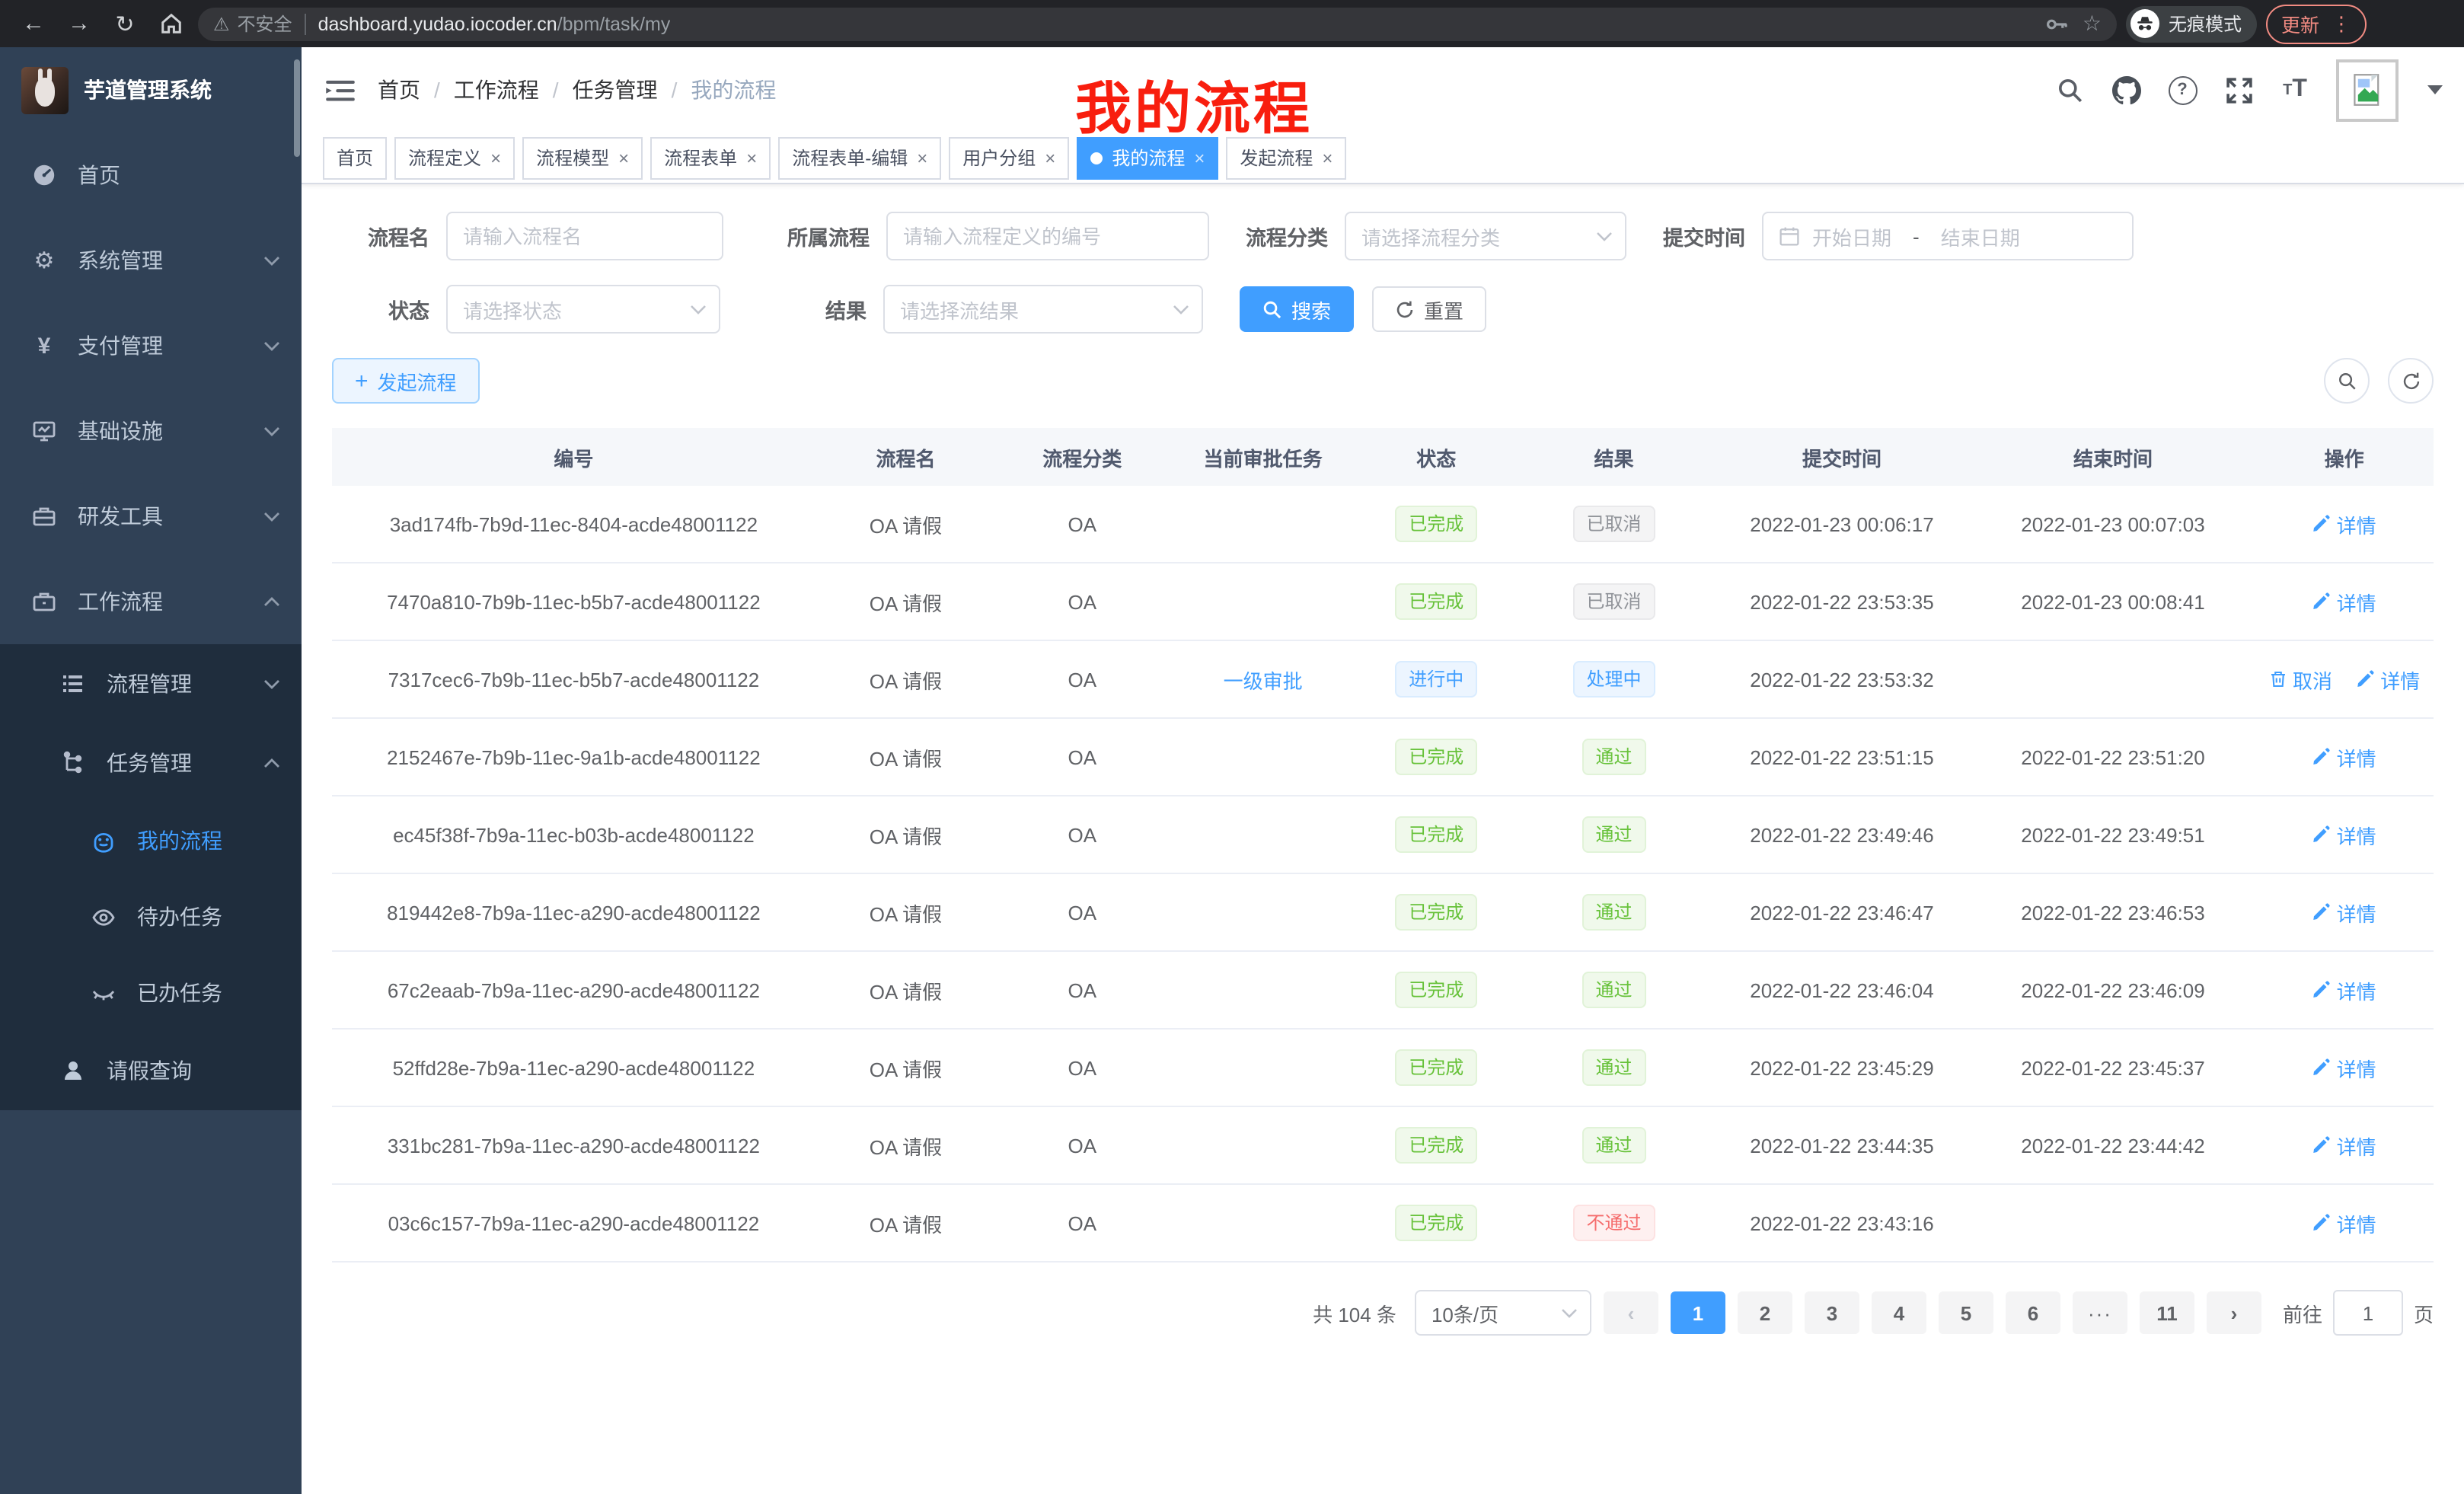 This screenshot has height=1494, width=2464. I want to click on create-process-button: + 发起流程, so click(406, 381).